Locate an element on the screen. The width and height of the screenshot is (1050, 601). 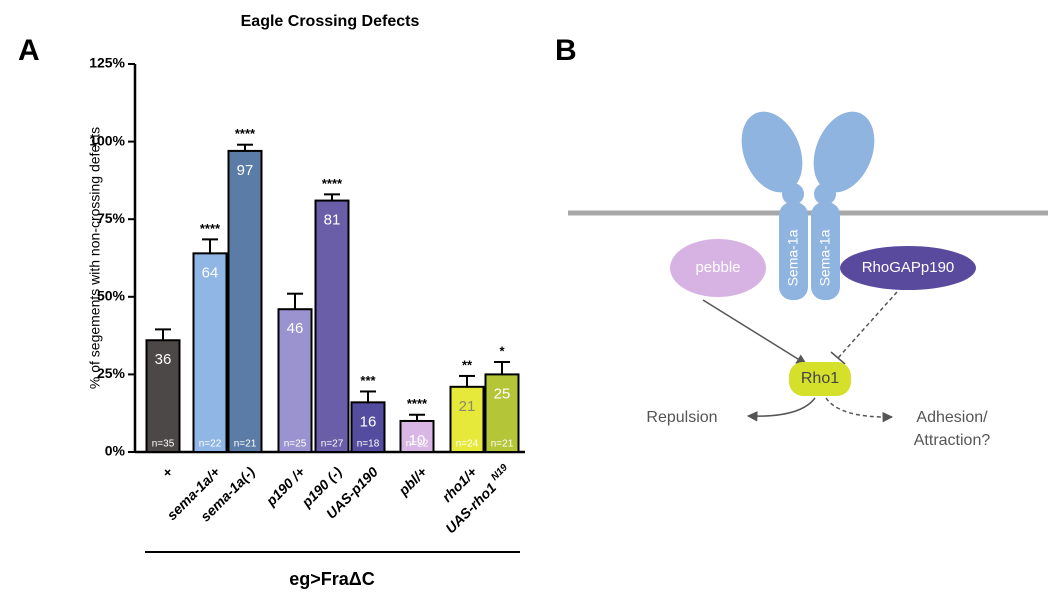
rhogap-node is located at coordinates (908, 268).